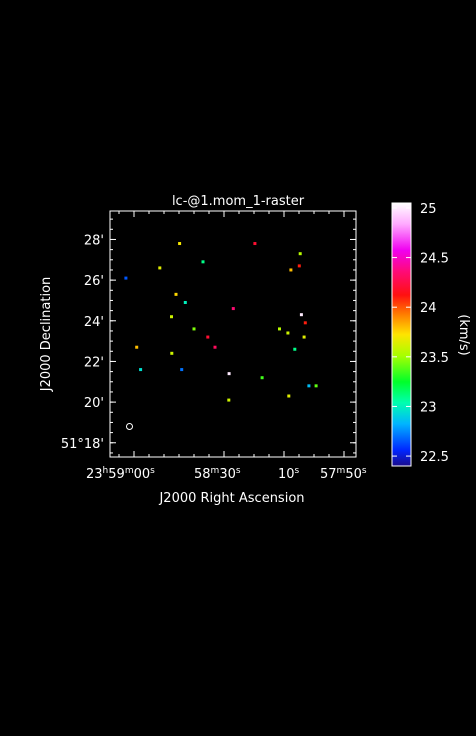 Image resolution: width=476 pixels, height=736 pixels. I want to click on y-tick-labels: 51°18' 20' 22' 24' 26' 28', so click(82, 342).